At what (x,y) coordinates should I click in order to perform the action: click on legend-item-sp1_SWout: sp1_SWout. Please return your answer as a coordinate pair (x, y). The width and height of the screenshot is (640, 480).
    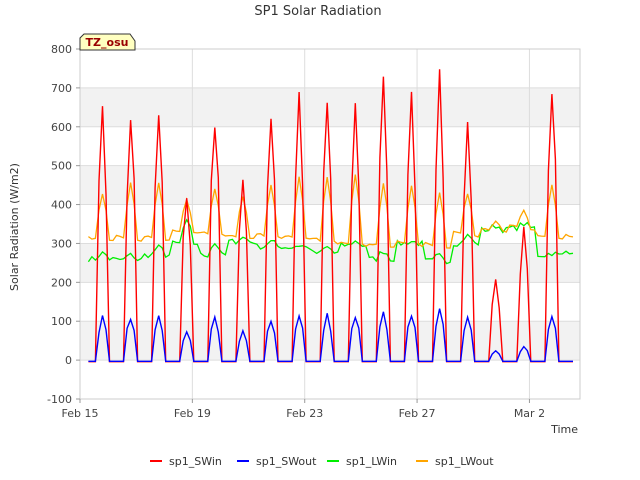
    Looking at the image, I should click on (277, 461).